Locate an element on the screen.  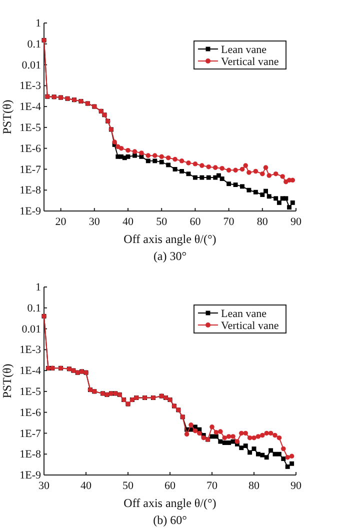
text: (b) 60° is located at coordinates (170, 520).